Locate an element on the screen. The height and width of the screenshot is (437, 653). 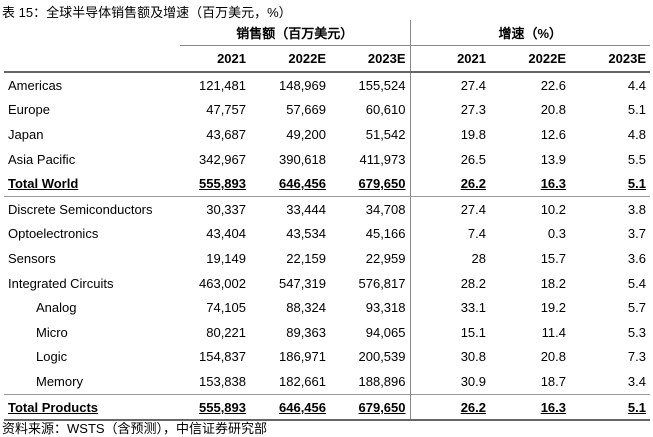
cell-text: 5.5 is located at coordinates (636, 159).